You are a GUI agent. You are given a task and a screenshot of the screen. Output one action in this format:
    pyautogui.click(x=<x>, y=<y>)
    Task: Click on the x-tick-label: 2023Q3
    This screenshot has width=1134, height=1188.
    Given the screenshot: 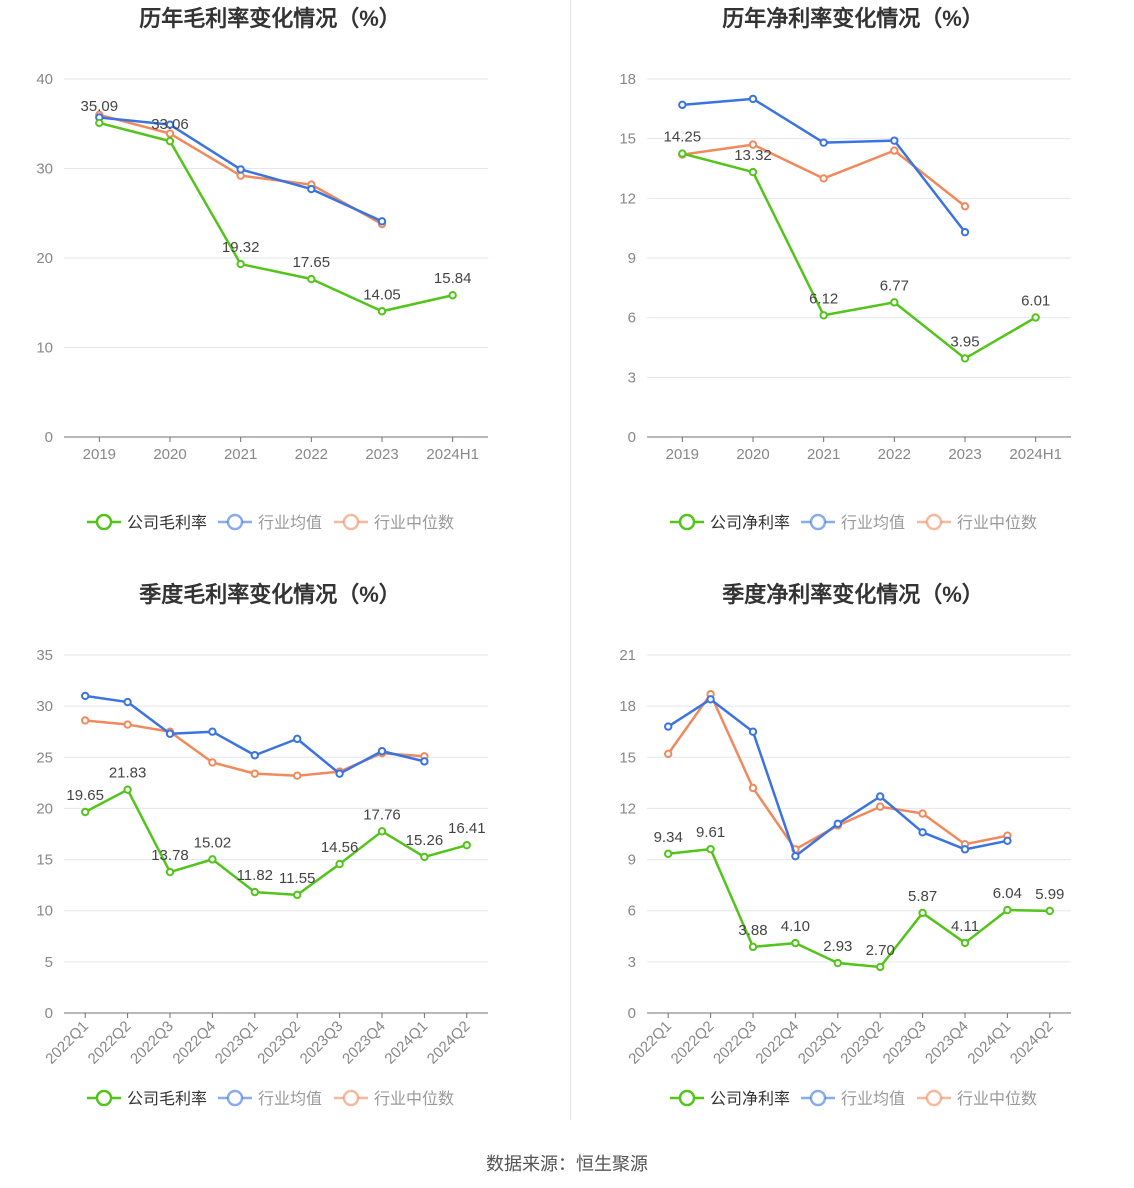 What is the action you would take?
    pyautogui.click(x=322, y=1043)
    